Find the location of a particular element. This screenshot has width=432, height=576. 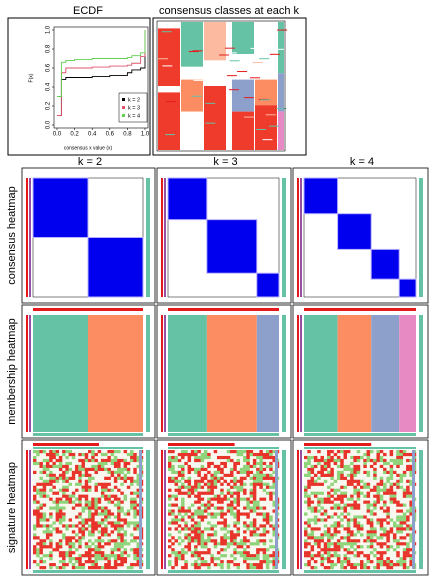

consensus-block is located at coordinates (115, 267).